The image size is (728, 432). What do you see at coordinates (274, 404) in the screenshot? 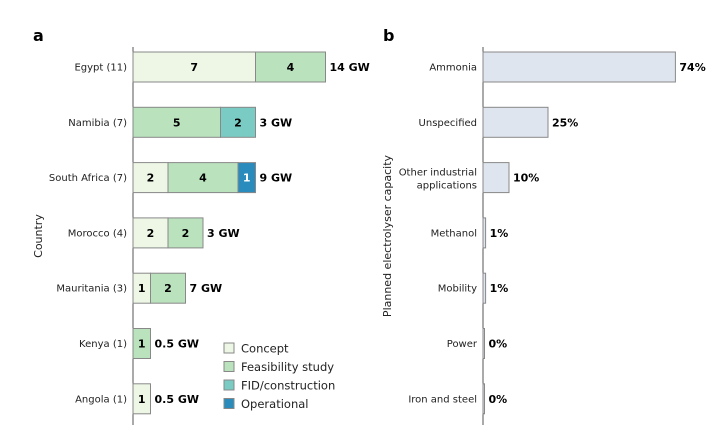
I see `legend-label: Operational` at bounding box center [274, 404].